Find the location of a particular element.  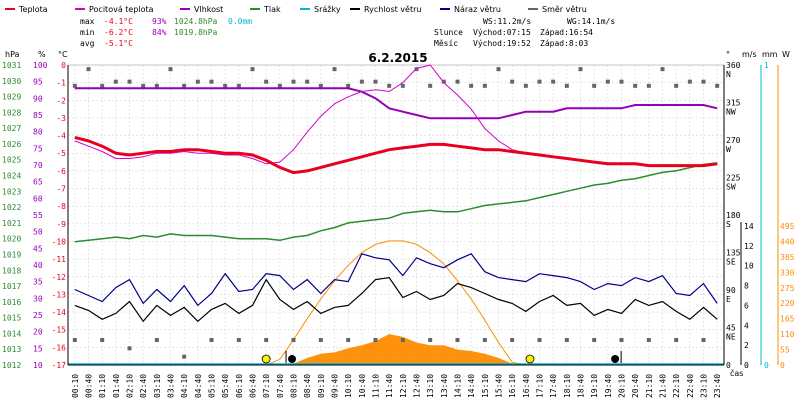

time-tick: 23:10 is located at coordinates (704, 386).